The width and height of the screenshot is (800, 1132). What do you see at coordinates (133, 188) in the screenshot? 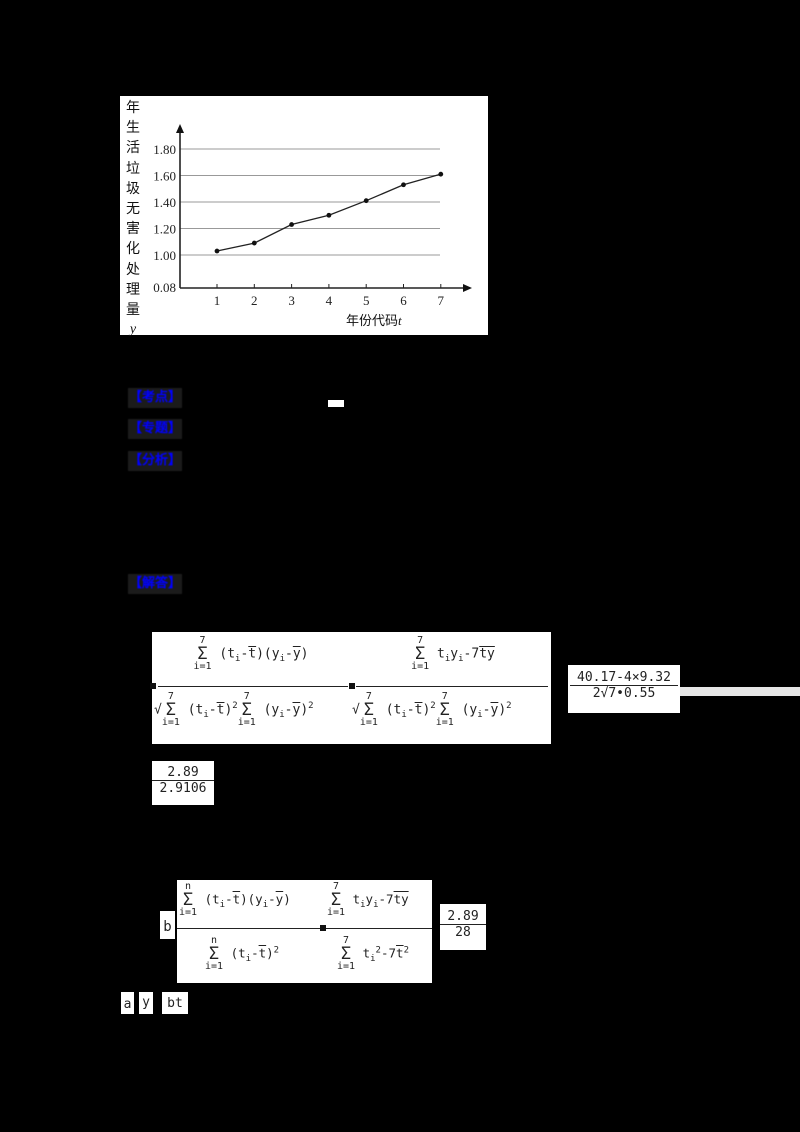
I see `y-label-char: 圾` at bounding box center [133, 188].